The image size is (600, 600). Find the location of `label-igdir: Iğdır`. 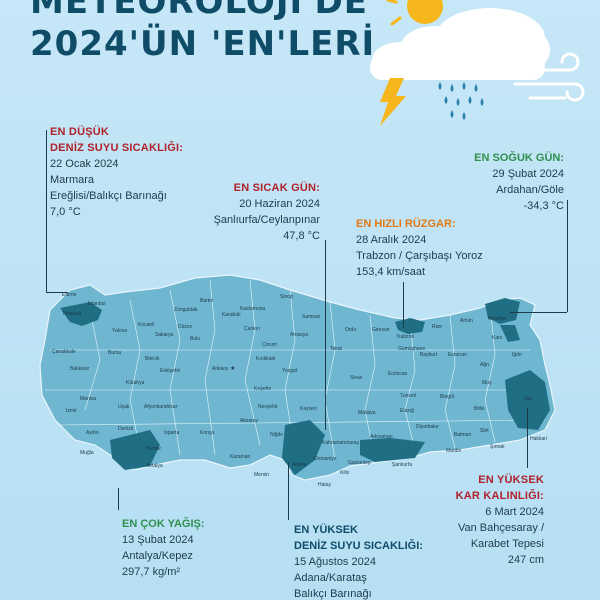

label-igdir: Iğdır is located at coordinates (517, 355).